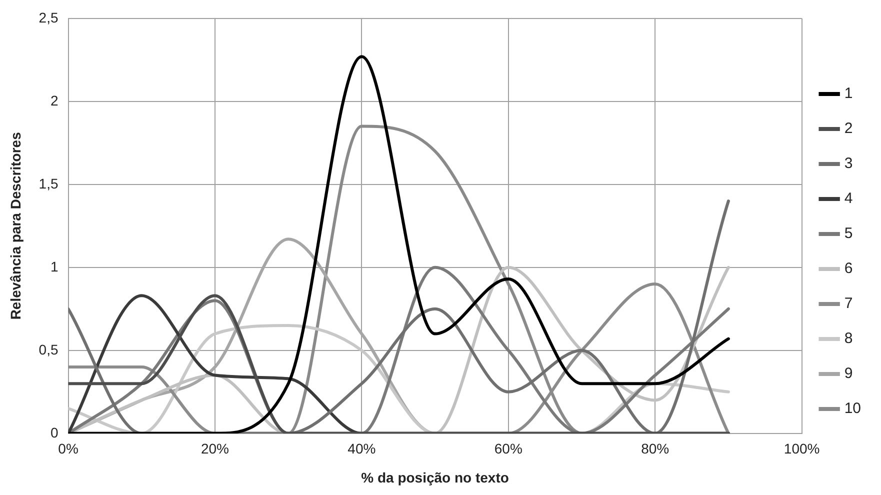 The height and width of the screenshot is (495, 881). Describe the element at coordinates (54, 100) in the screenshot. I see `y-tick-label: 2` at that location.